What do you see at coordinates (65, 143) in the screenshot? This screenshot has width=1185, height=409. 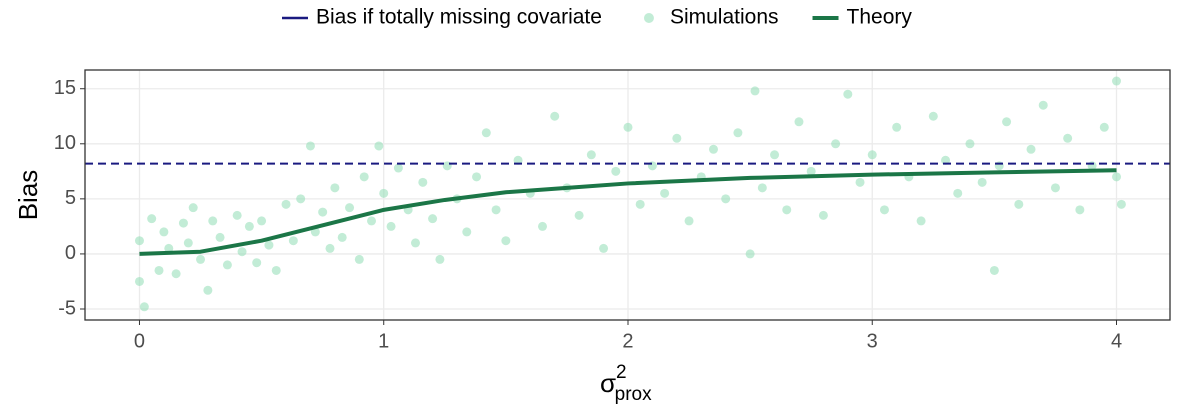 I see `y-tick-label: 10` at bounding box center [65, 143].